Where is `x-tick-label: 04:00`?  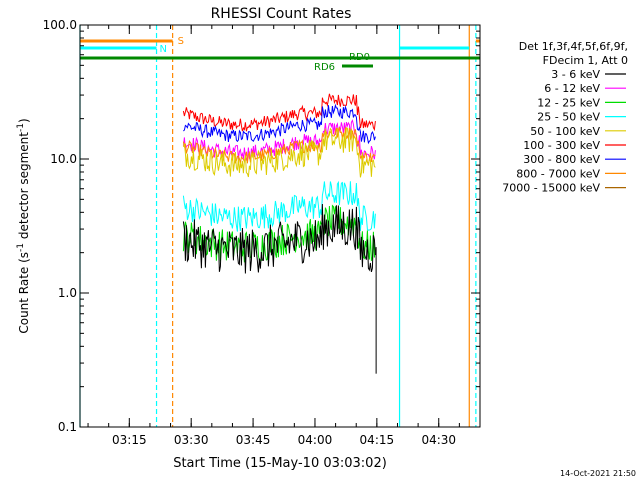
x-tick-label: 04:00 is located at coordinates (315, 440).